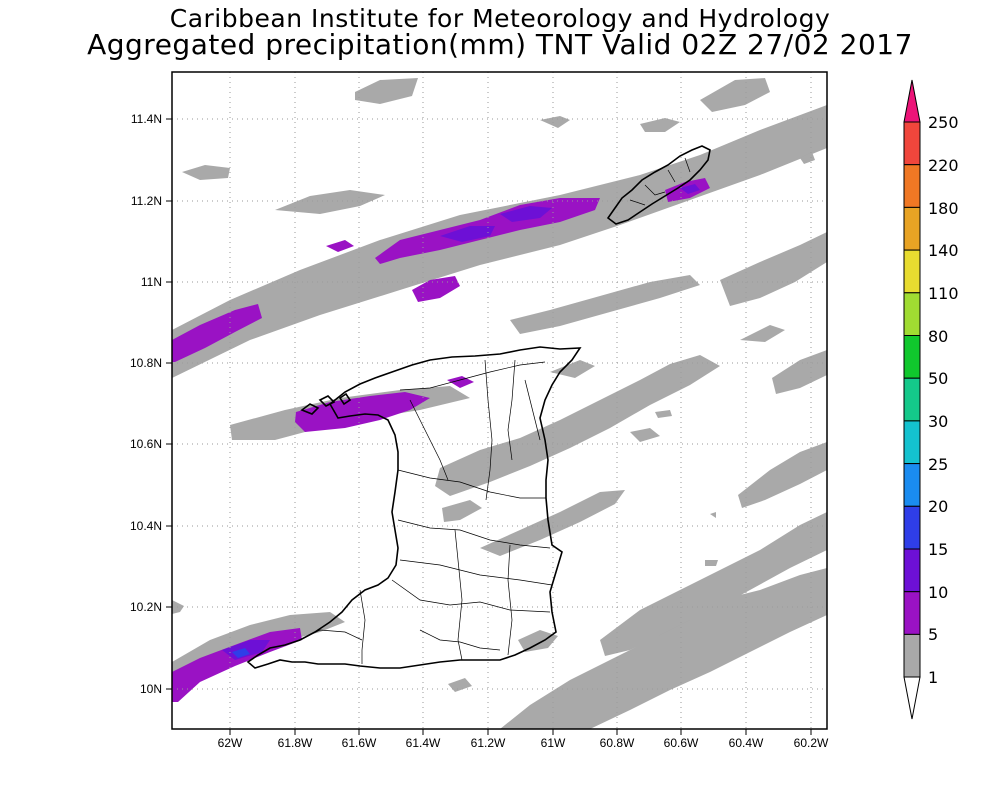 The height and width of the screenshot is (800, 1000). I want to click on colorbar-label: 250, so click(943, 122).